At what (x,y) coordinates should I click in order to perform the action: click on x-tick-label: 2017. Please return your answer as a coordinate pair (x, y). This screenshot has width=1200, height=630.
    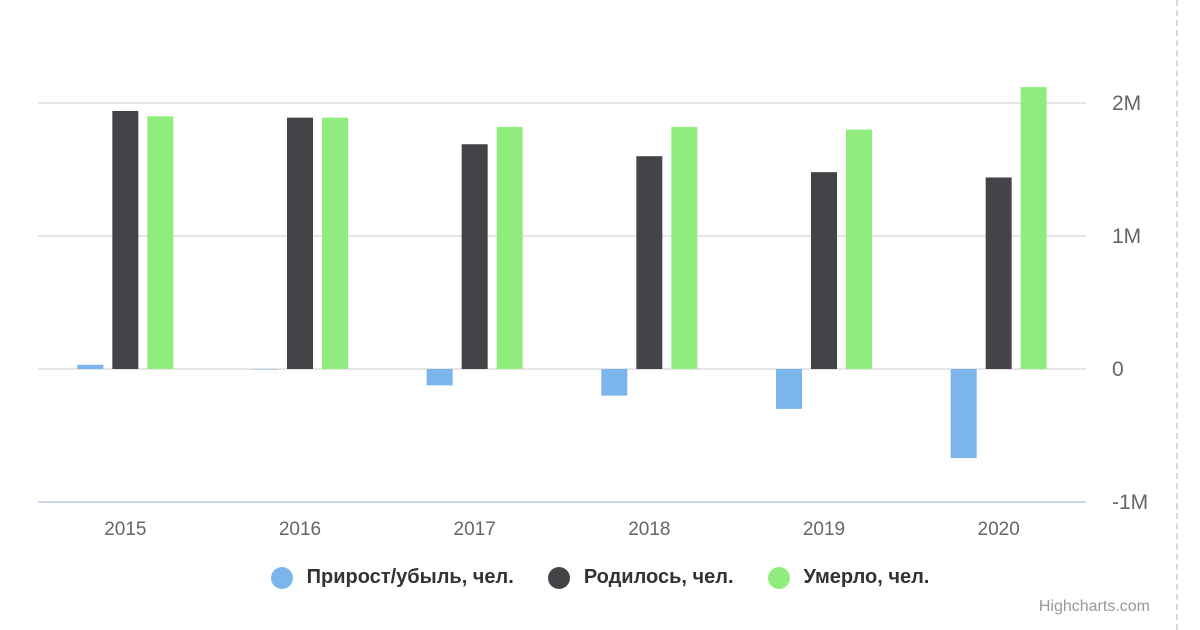
    Looking at the image, I should click on (475, 529).